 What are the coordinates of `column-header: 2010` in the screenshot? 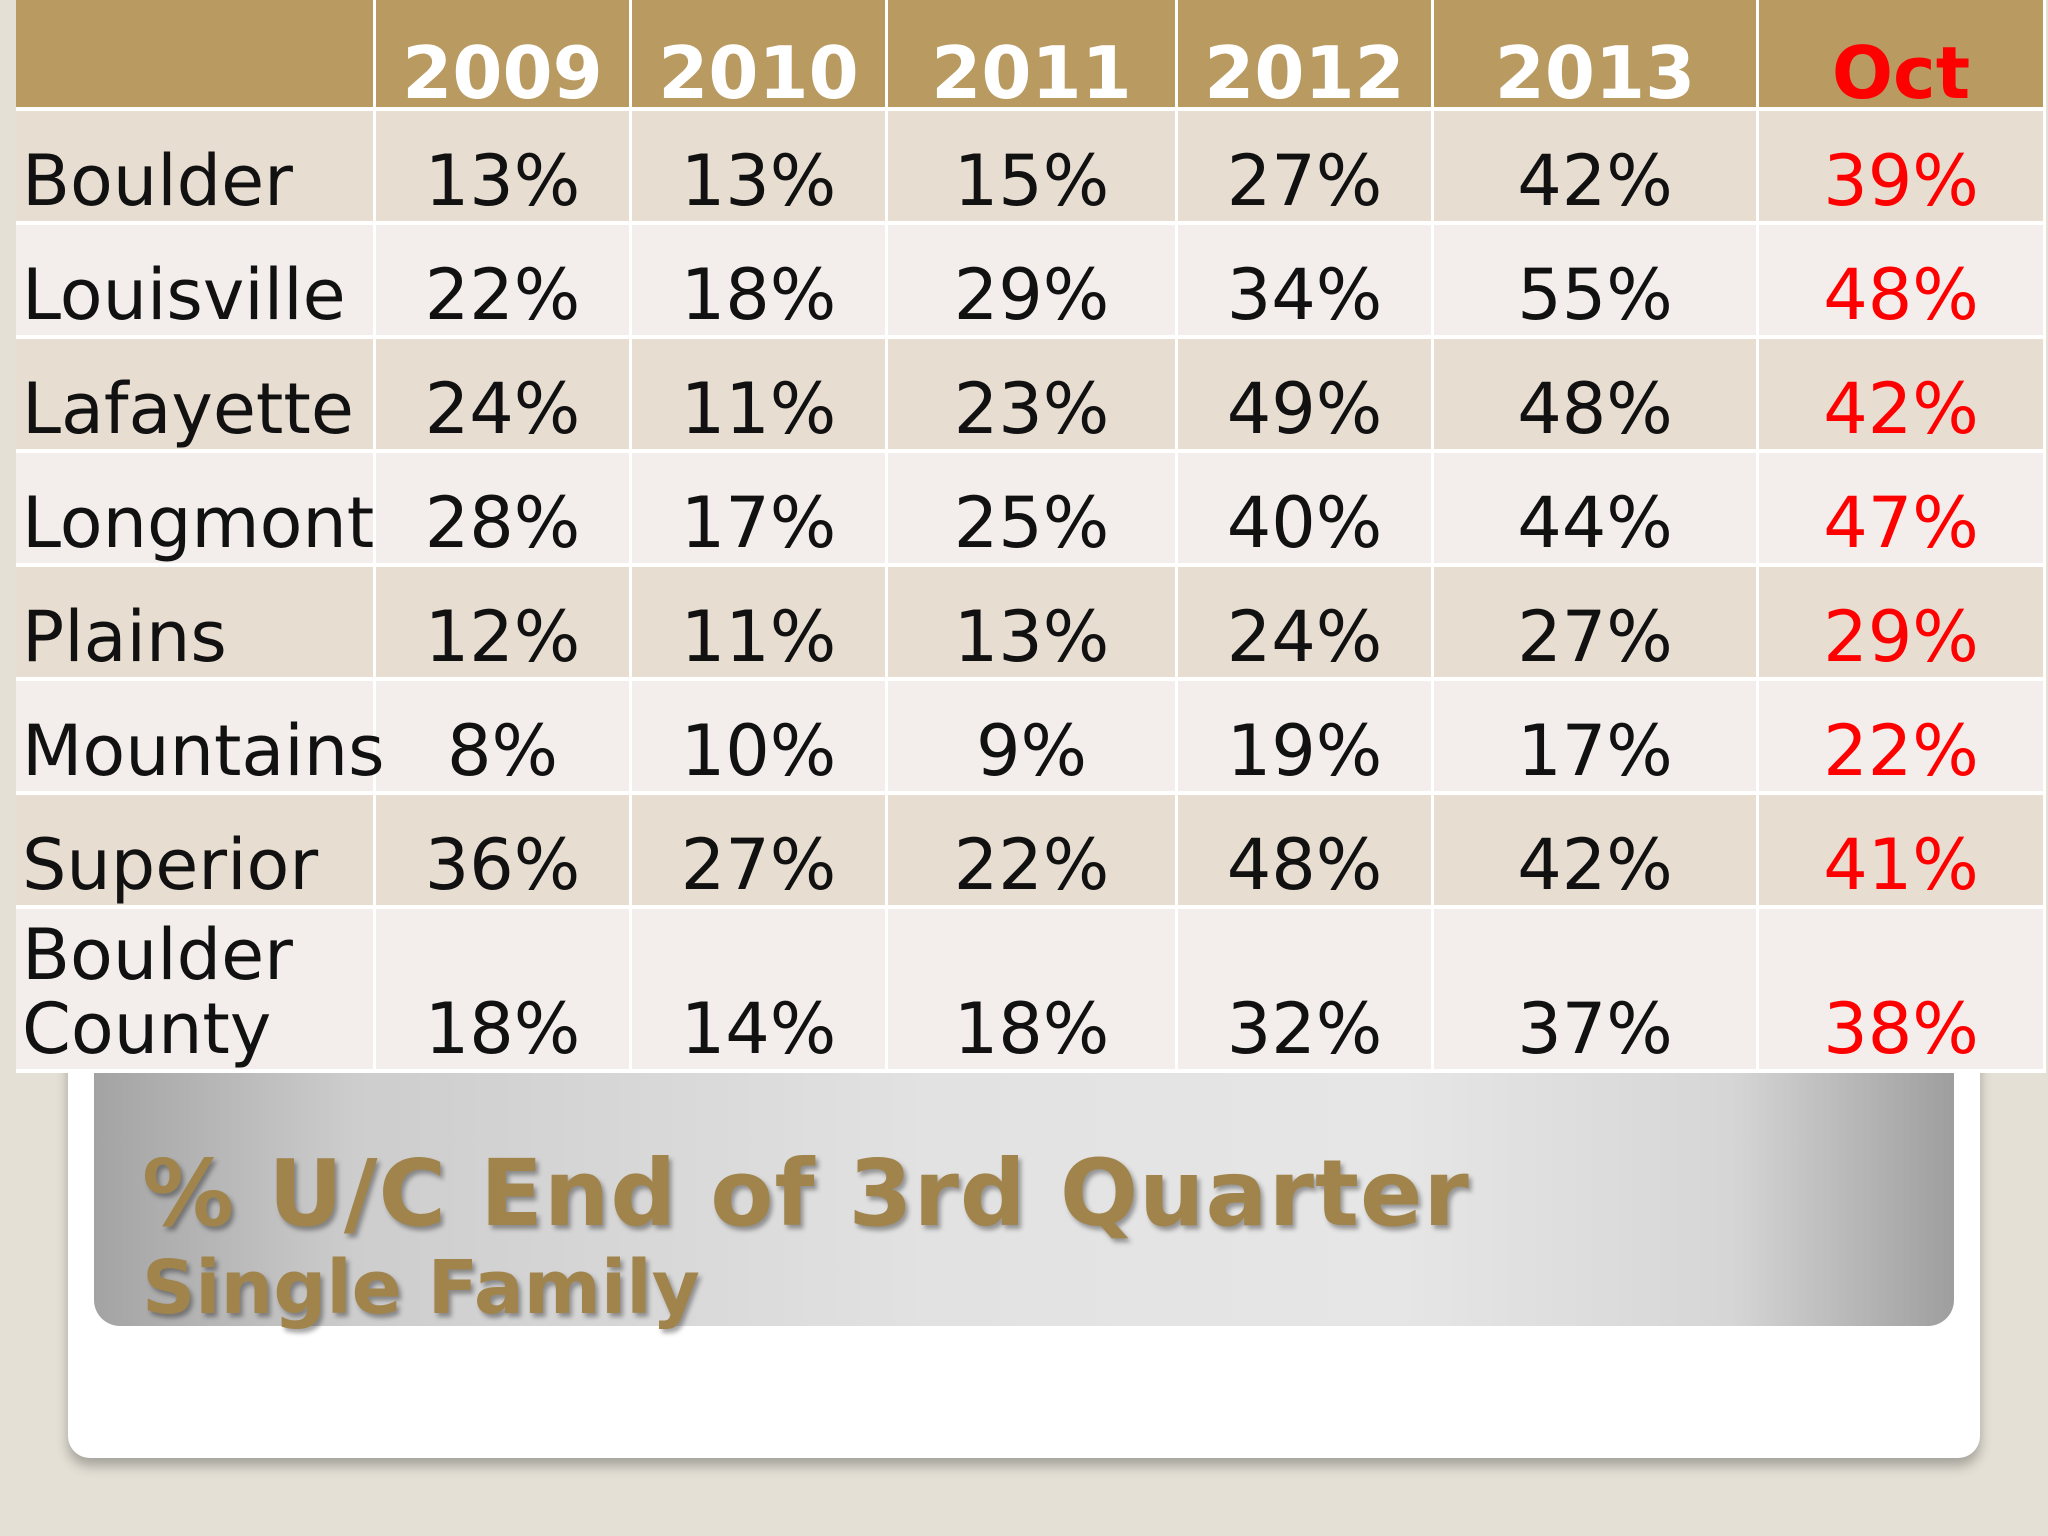 It's located at (760, 55).